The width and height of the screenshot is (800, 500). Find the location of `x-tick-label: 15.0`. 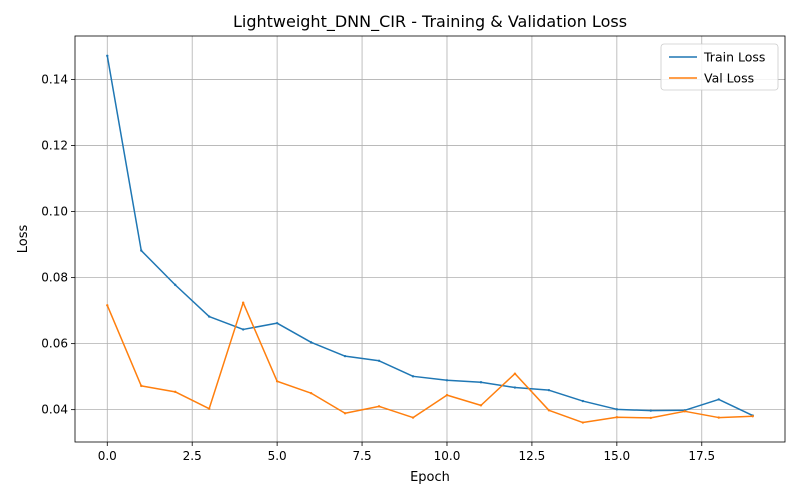

x-tick-label: 15.0 is located at coordinates (616, 456).